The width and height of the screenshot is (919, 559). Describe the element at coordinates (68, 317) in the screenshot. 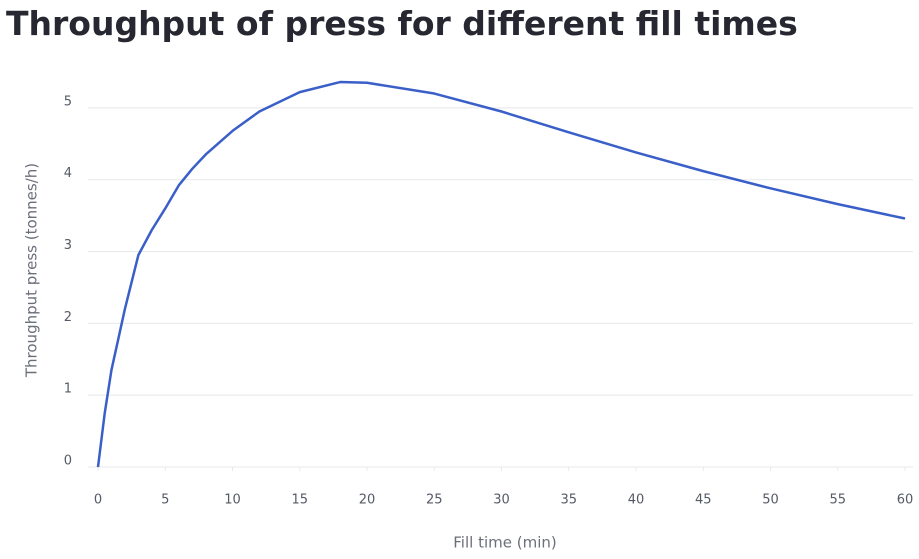

I see `y-tick-label: 2` at that location.